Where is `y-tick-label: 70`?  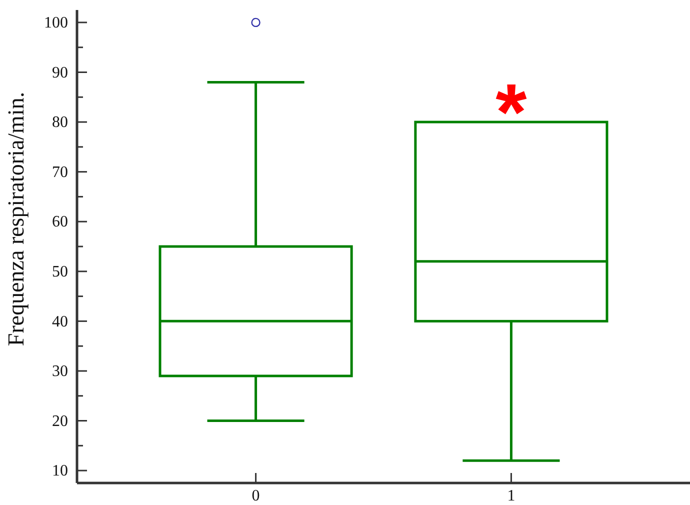
y-tick-label: 70 is located at coordinates (60, 172).